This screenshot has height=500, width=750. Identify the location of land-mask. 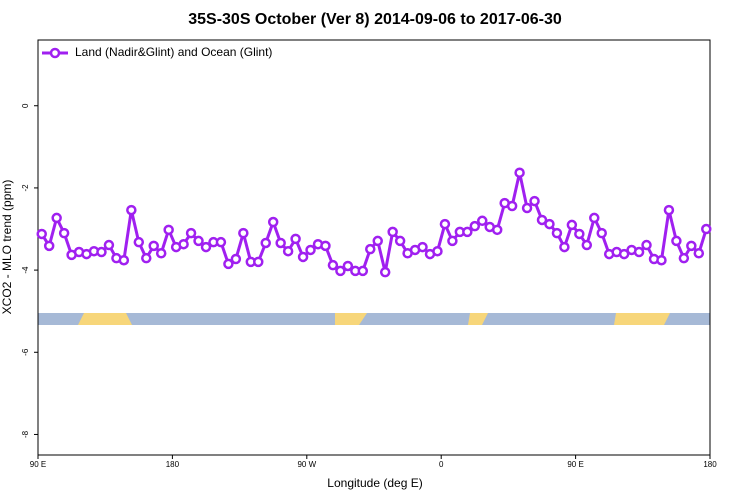
(374, 319).